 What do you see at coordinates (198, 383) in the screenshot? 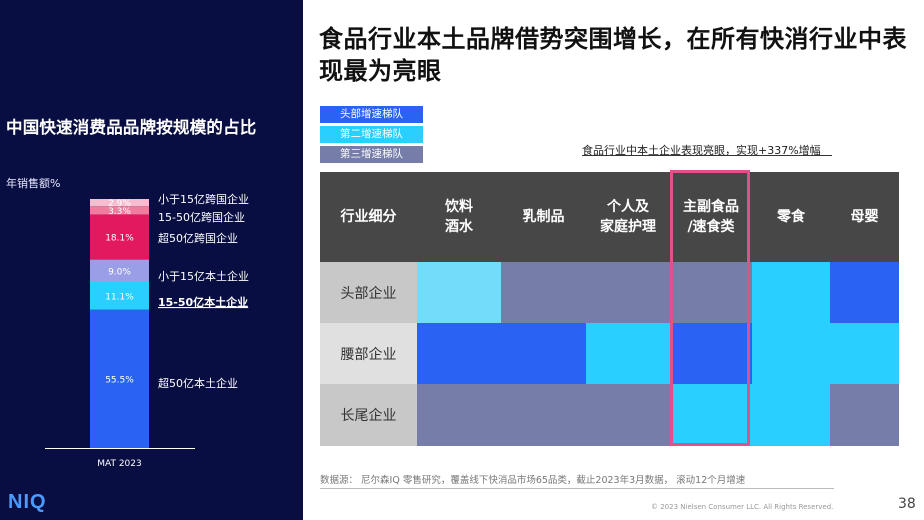
I see `series-name-label: 超50亿本土企业` at bounding box center [198, 383].